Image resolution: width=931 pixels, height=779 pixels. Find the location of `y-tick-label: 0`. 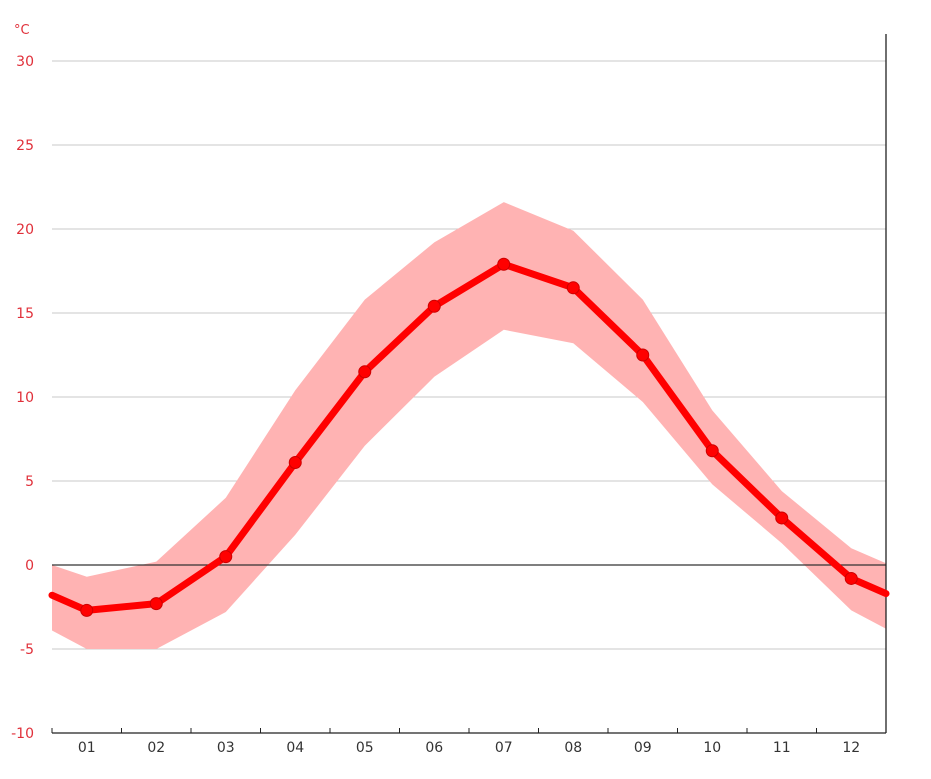

y-tick-label: 0 is located at coordinates (29, 566).